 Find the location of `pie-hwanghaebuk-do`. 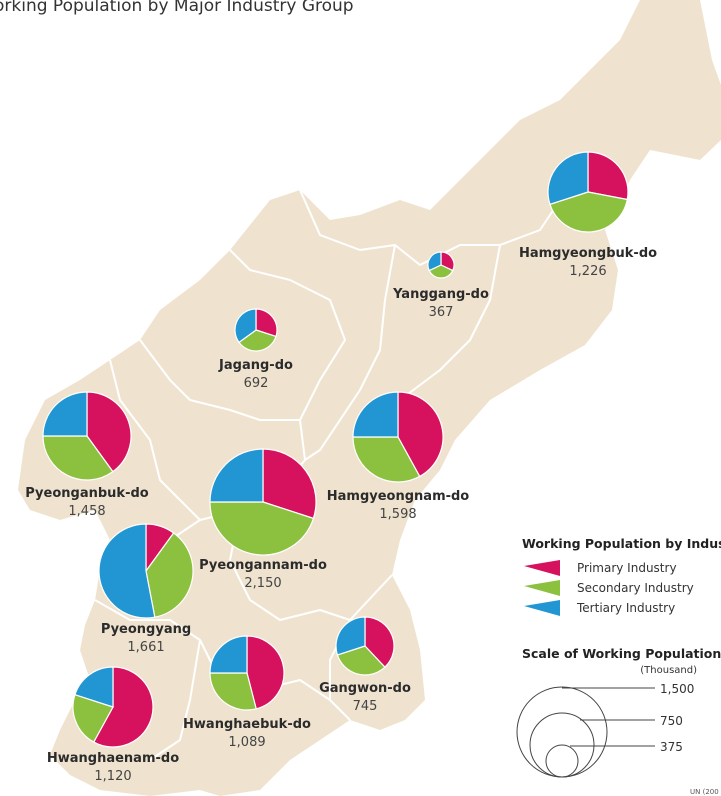

pie-hwanghaebuk-do is located at coordinates (247, 673).